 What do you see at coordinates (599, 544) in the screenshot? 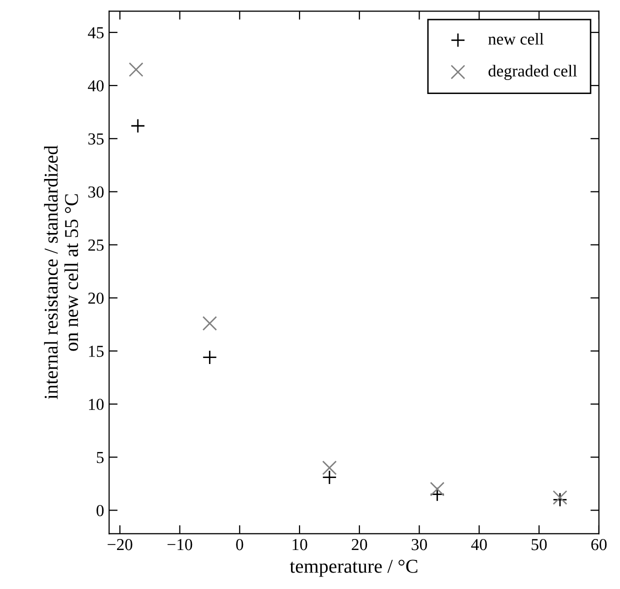
I see `x-tick-label: 60` at bounding box center [599, 544].